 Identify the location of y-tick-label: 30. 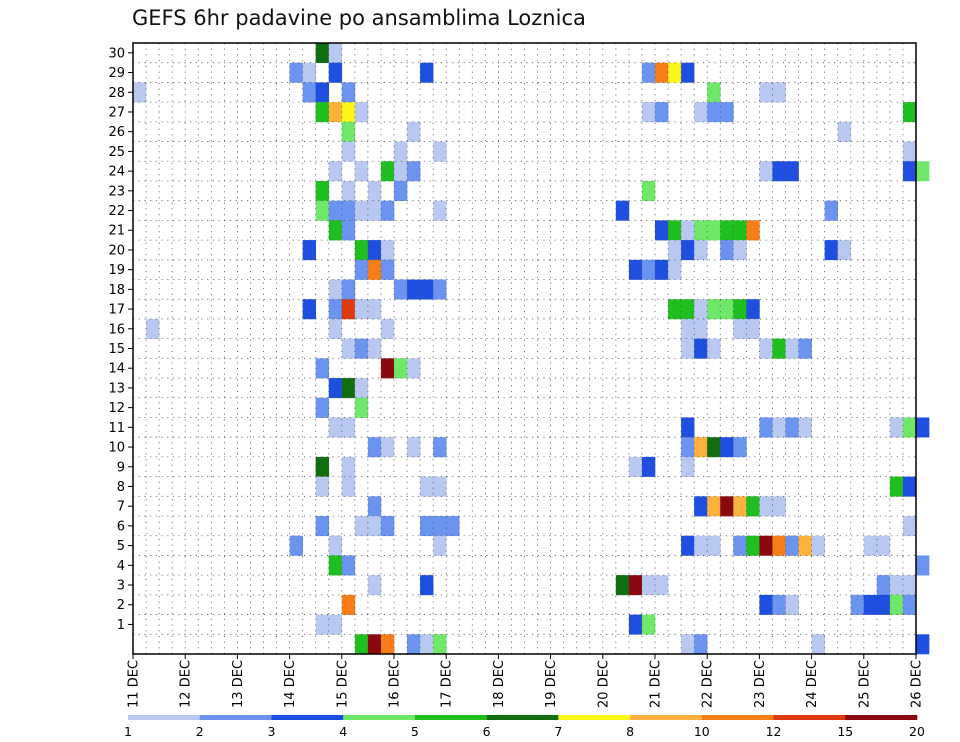
(116, 53).